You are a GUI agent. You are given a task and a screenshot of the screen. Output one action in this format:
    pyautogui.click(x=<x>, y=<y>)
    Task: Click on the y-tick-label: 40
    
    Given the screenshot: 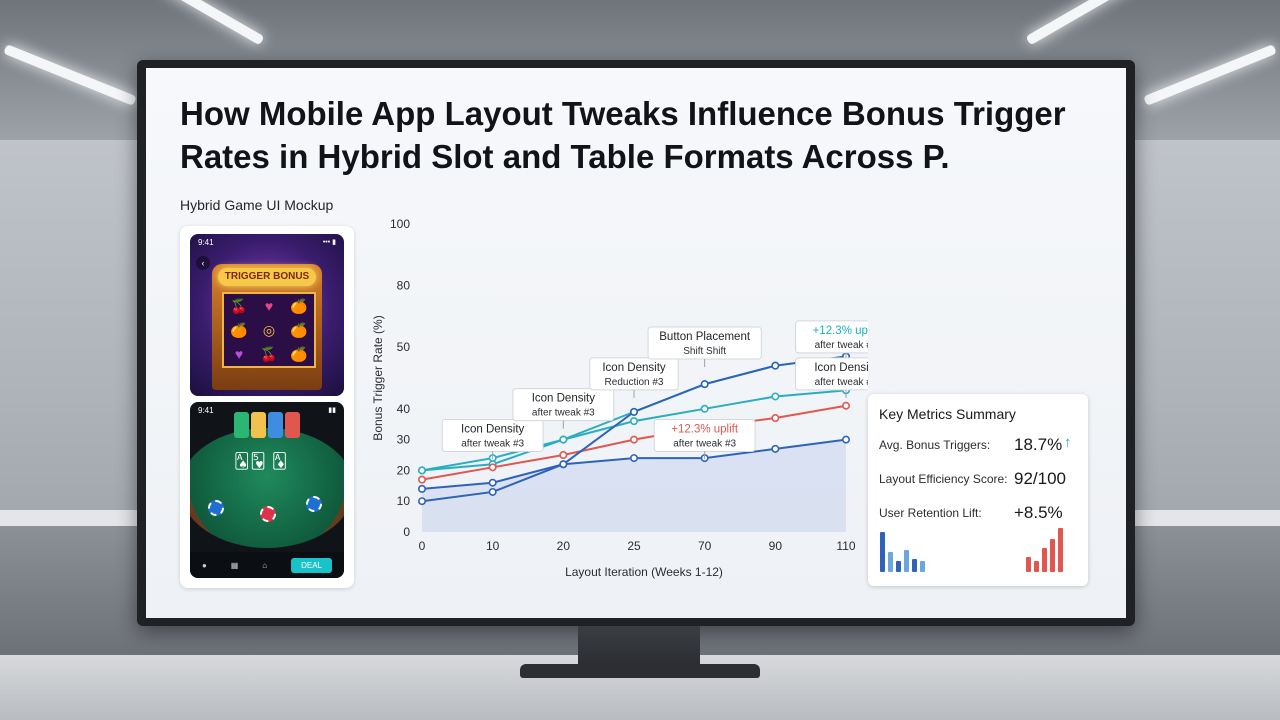 What is the action you would take?
    pyautogui.click(x=404, y=409)
    